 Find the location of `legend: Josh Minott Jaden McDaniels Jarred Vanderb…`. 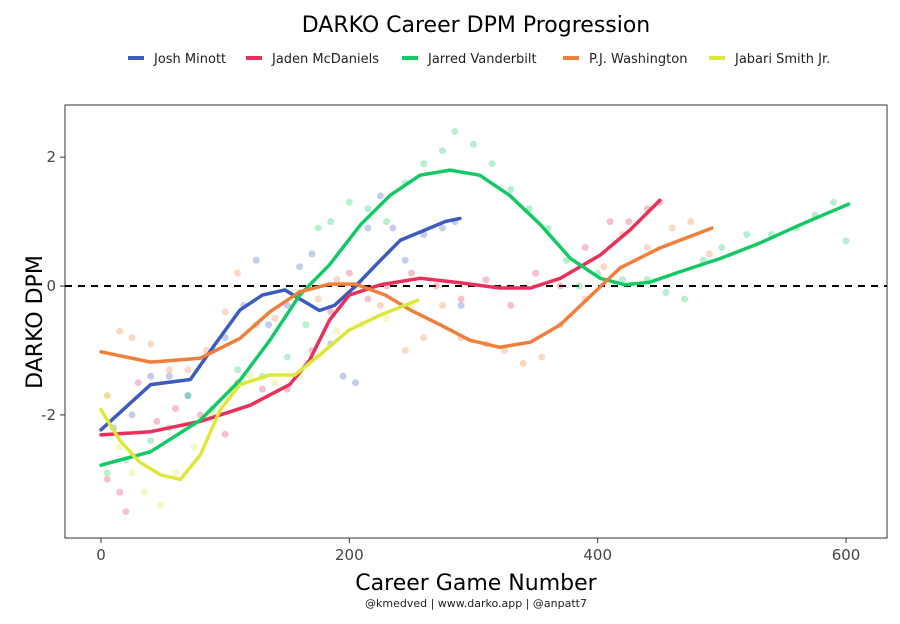

legend: Josh Minott Jaden McDaniels Jarred Vanderb… is located at coordinates (479, 59).